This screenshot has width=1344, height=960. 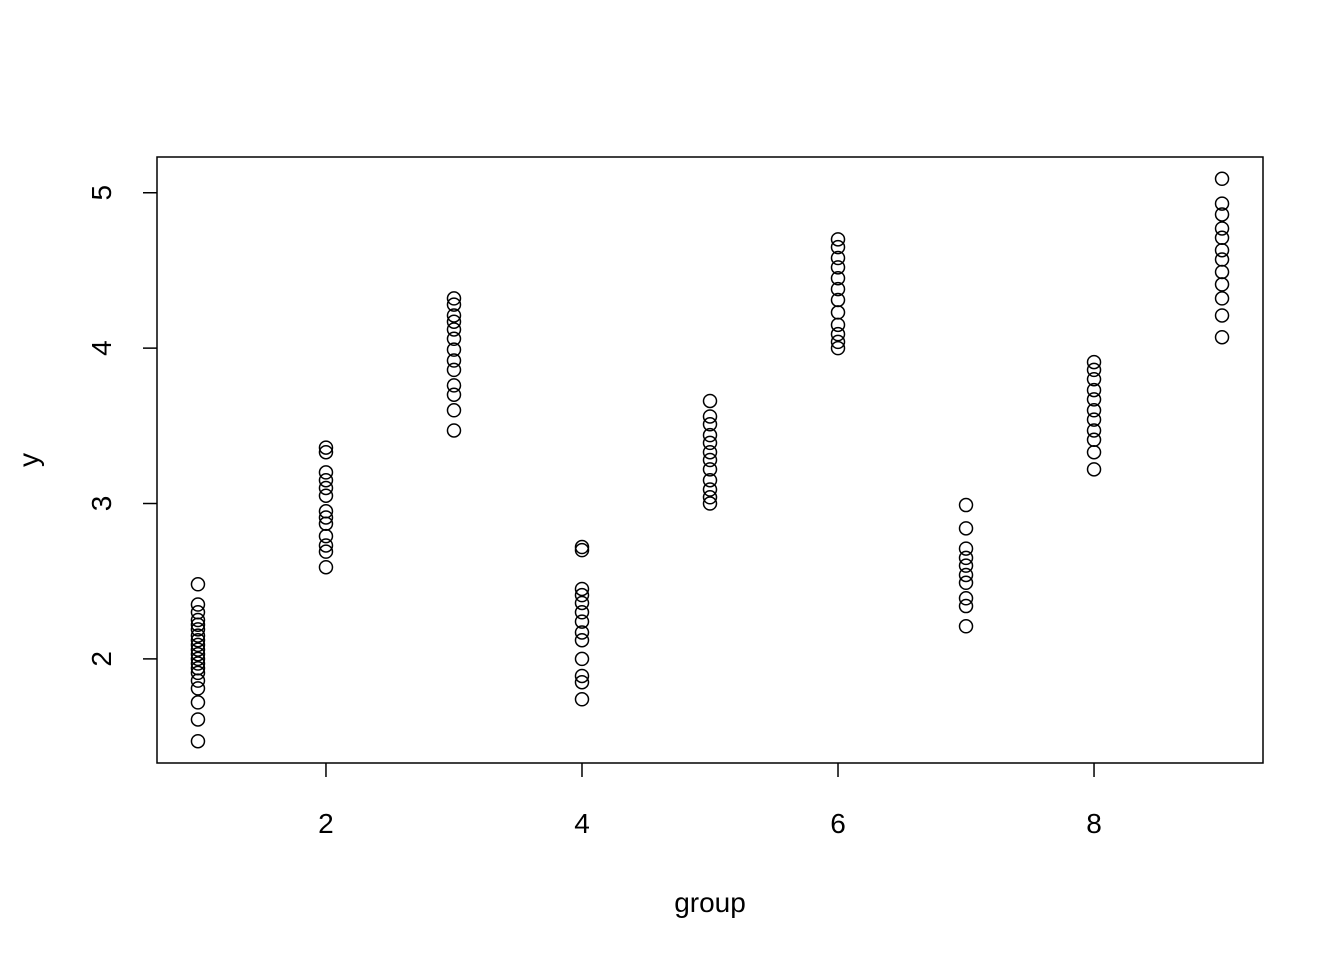 What do you see at coordinates (582, 823) in the screenshot?
I see `x-tick-label: 4` at bounding box center [582, 823].